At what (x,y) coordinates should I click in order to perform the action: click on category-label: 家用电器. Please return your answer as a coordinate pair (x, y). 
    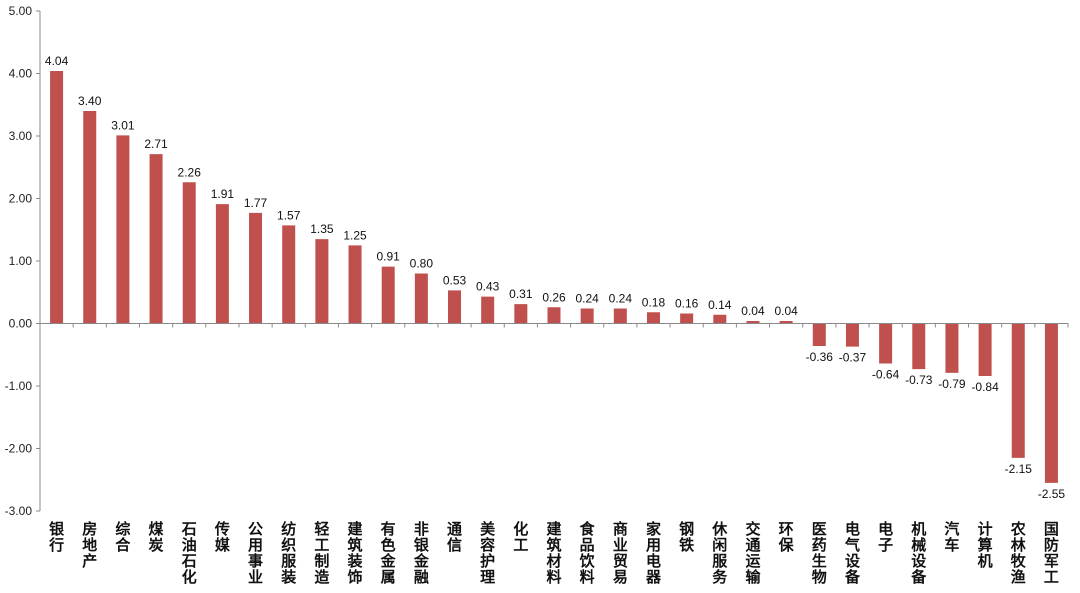
    Looking at the image, I should click on (653, 553).